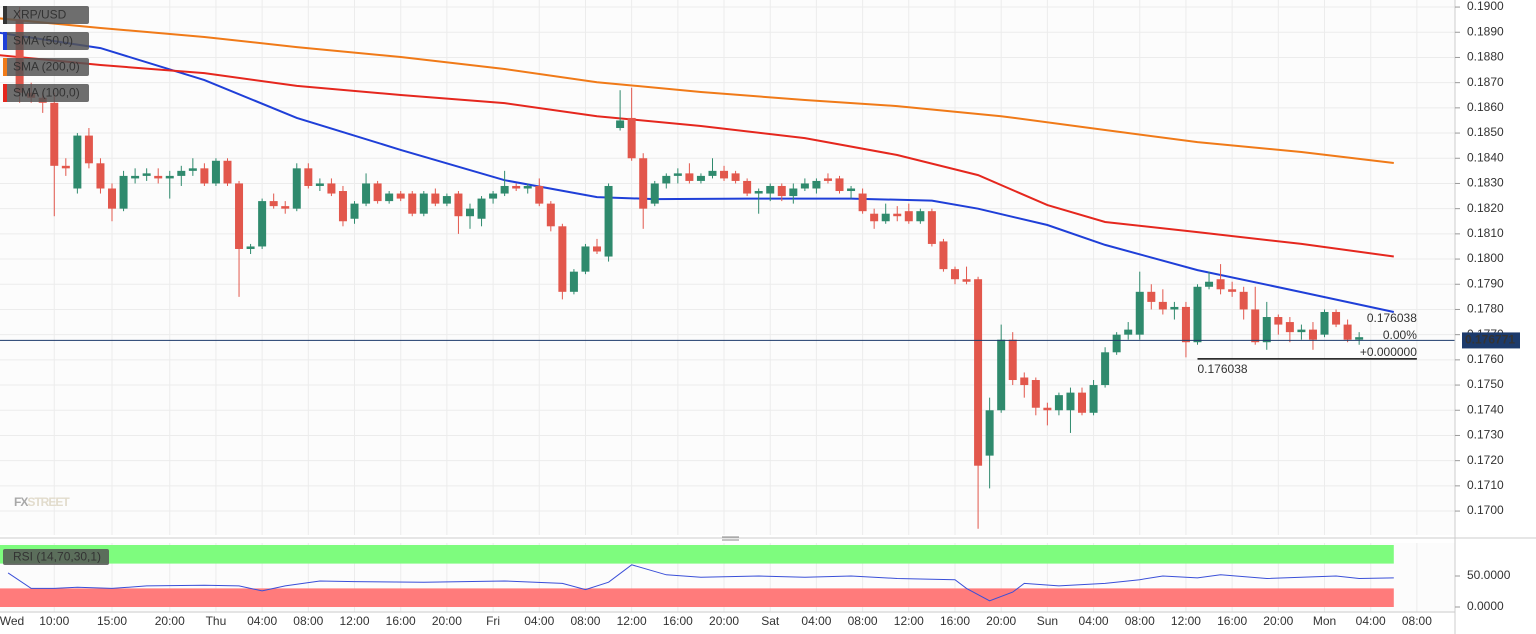  What do you see at coordinates (12, 621) in the screenshot?
I see `x-tick-label: Wed` at bounding box center [12, 621].